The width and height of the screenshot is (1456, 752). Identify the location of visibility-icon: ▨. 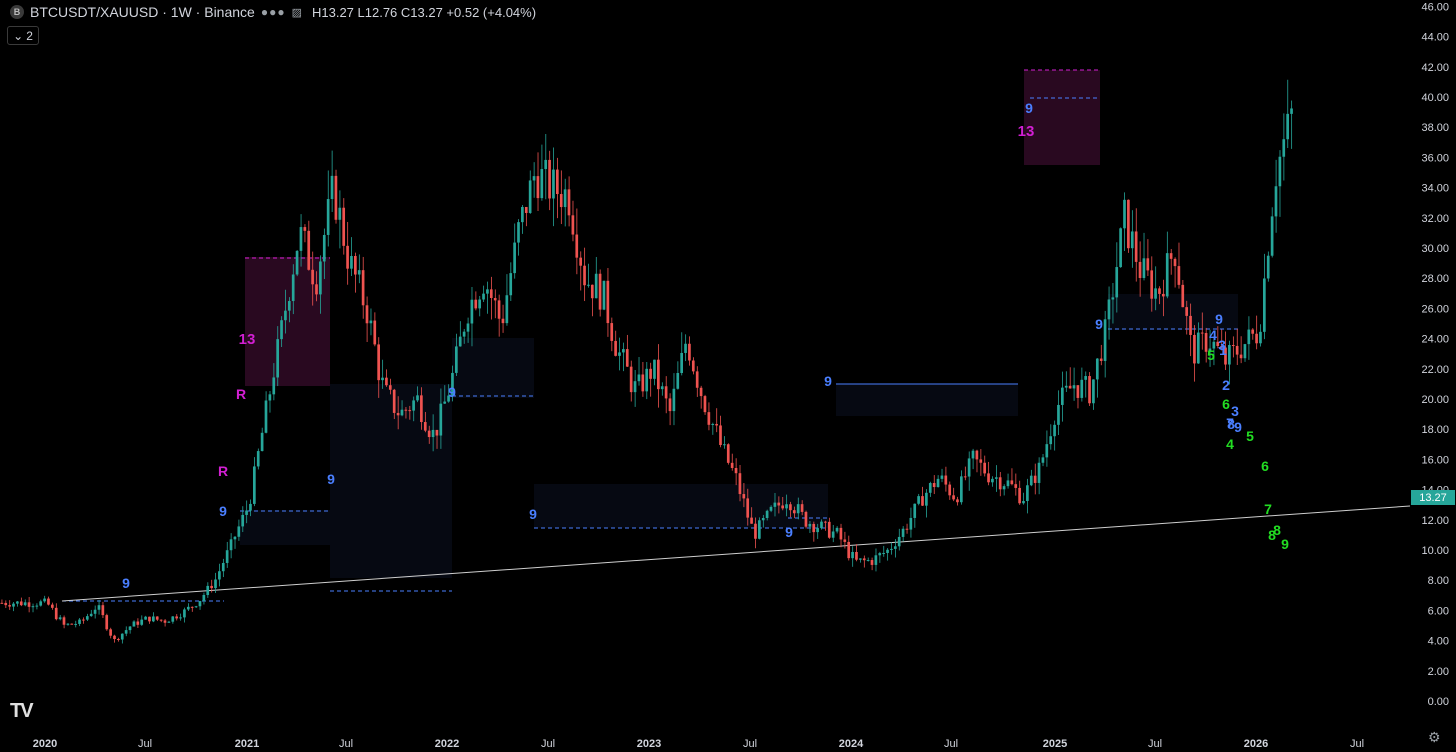
(296, 12).